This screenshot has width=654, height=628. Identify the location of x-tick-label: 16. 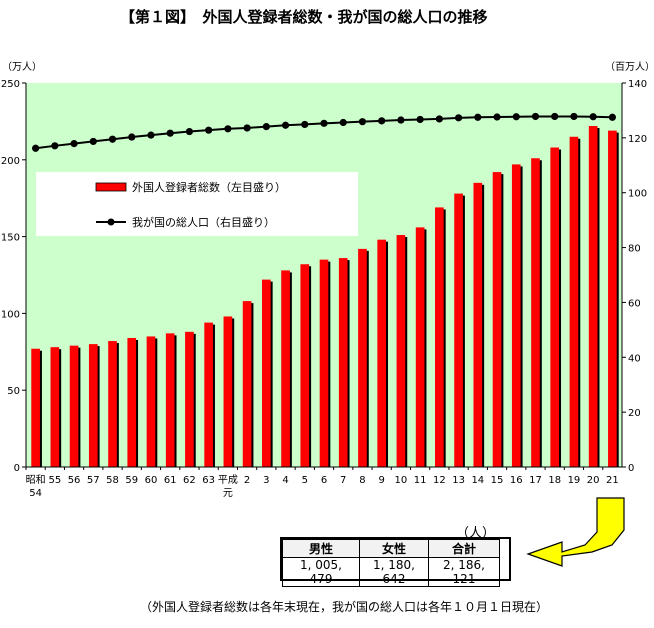
(516, 480).